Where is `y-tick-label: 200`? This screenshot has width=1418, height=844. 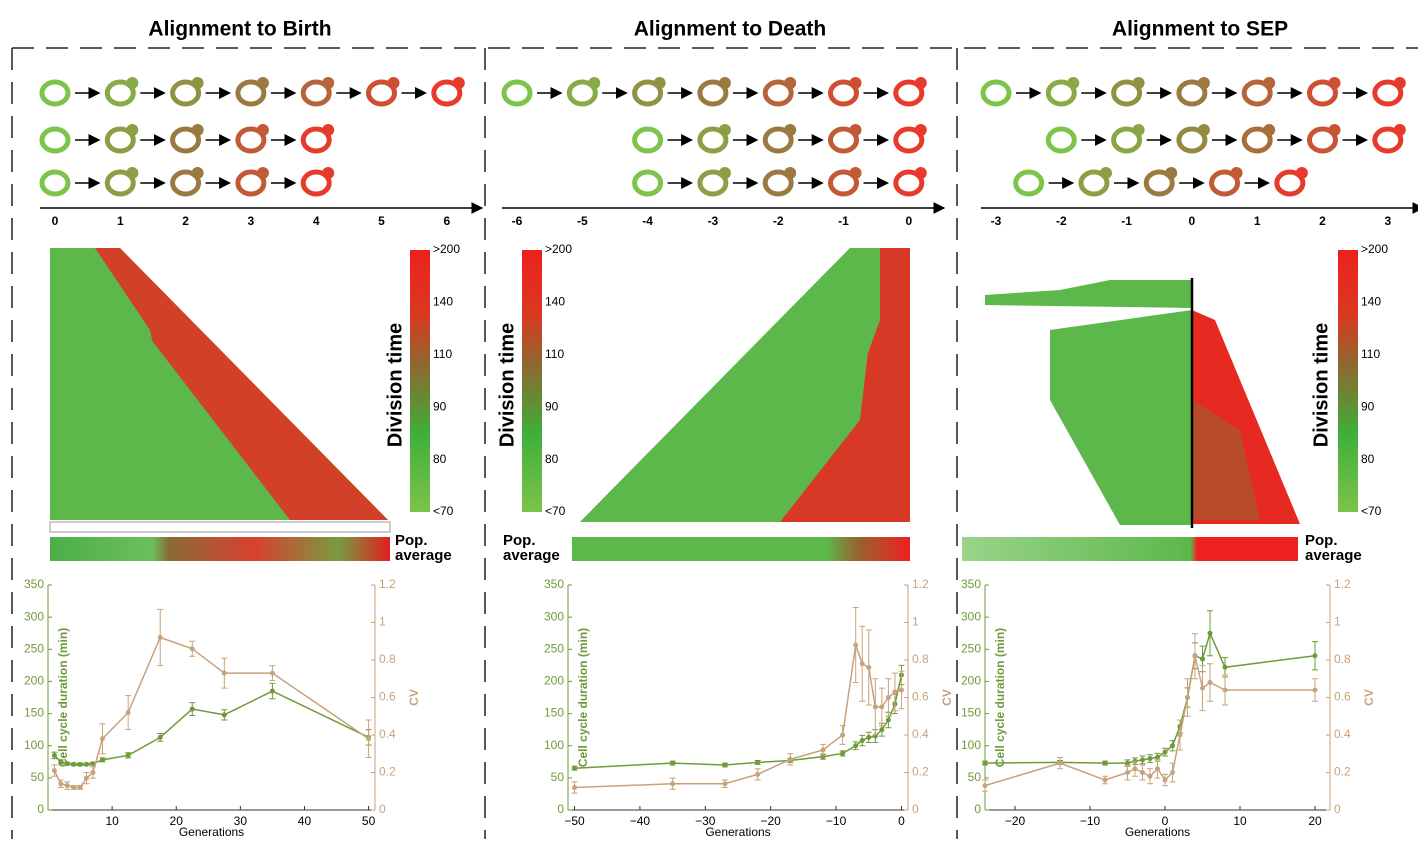
y-tick-label: 200 is located at coordinates (971, 681).